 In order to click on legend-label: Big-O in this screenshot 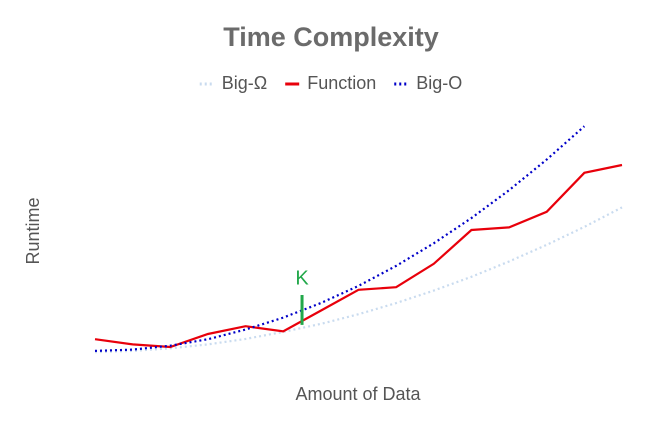, I will do `click(439, 83)`.